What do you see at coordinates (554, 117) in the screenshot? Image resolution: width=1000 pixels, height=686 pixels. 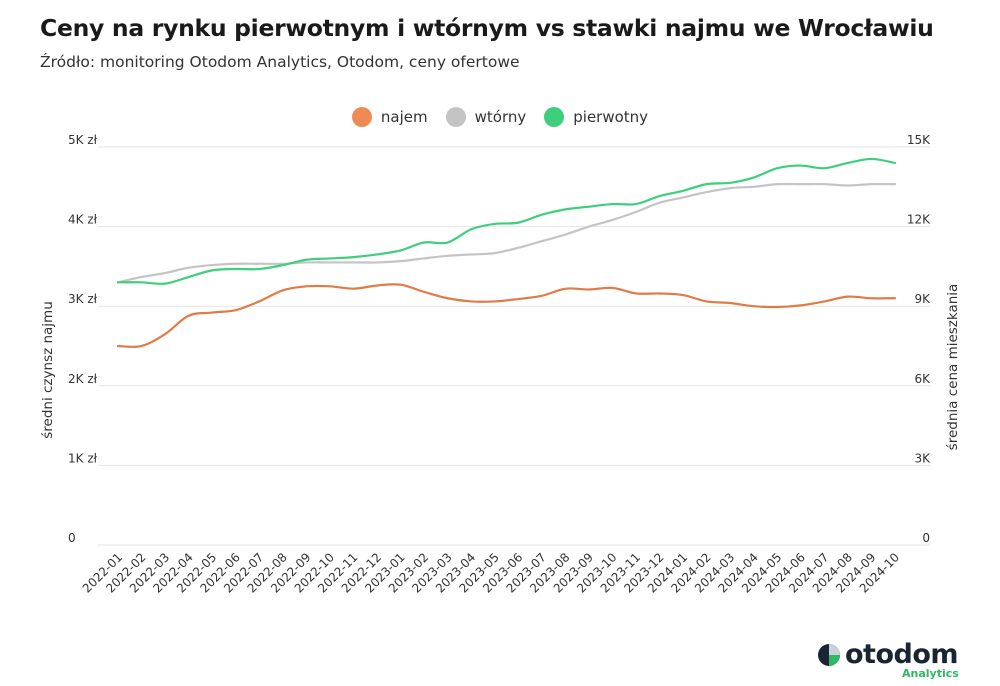 I see `legend-dot-pierwotny` at bounding box center [554, 117].